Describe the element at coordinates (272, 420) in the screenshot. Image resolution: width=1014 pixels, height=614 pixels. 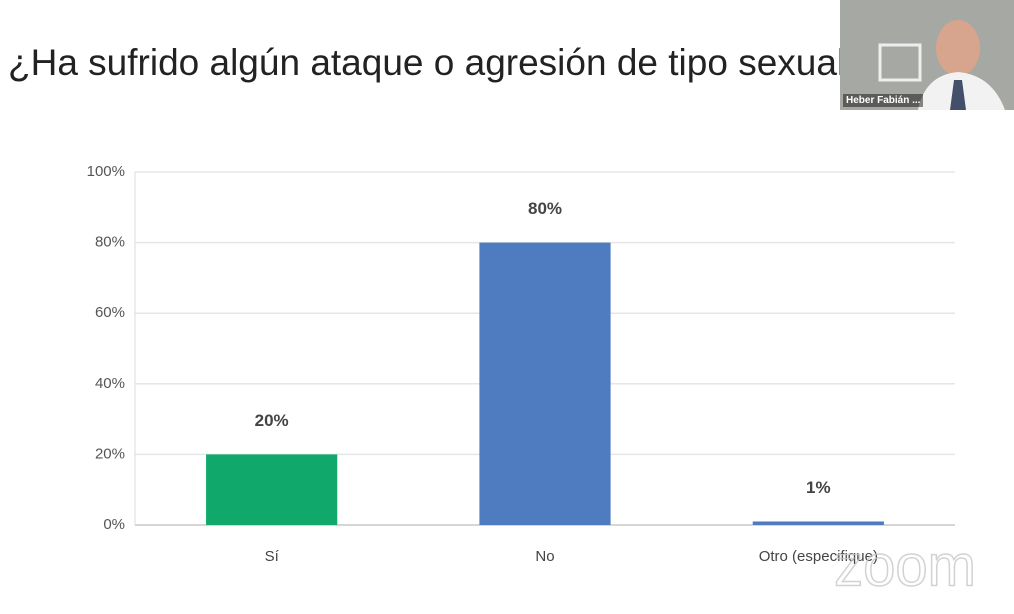
I see `value-label: 20%` at that location.